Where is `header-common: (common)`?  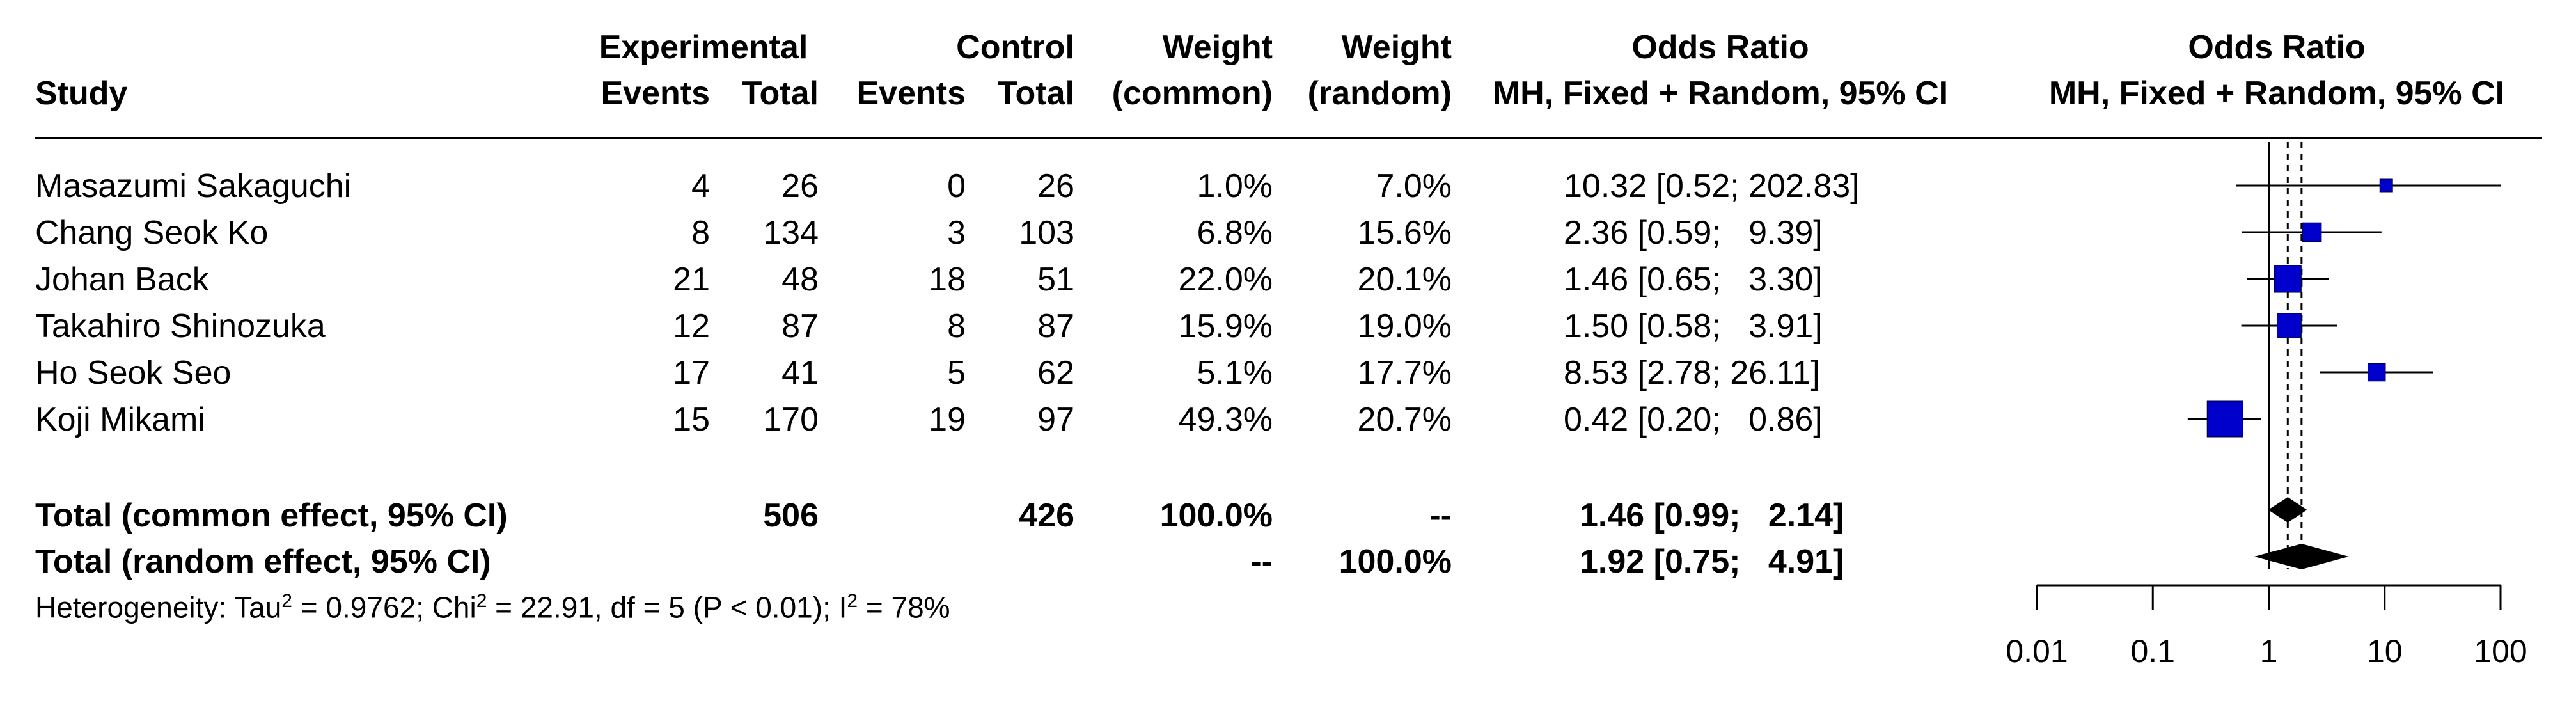
header-common: (common) is located at coordinates (1192, 94).